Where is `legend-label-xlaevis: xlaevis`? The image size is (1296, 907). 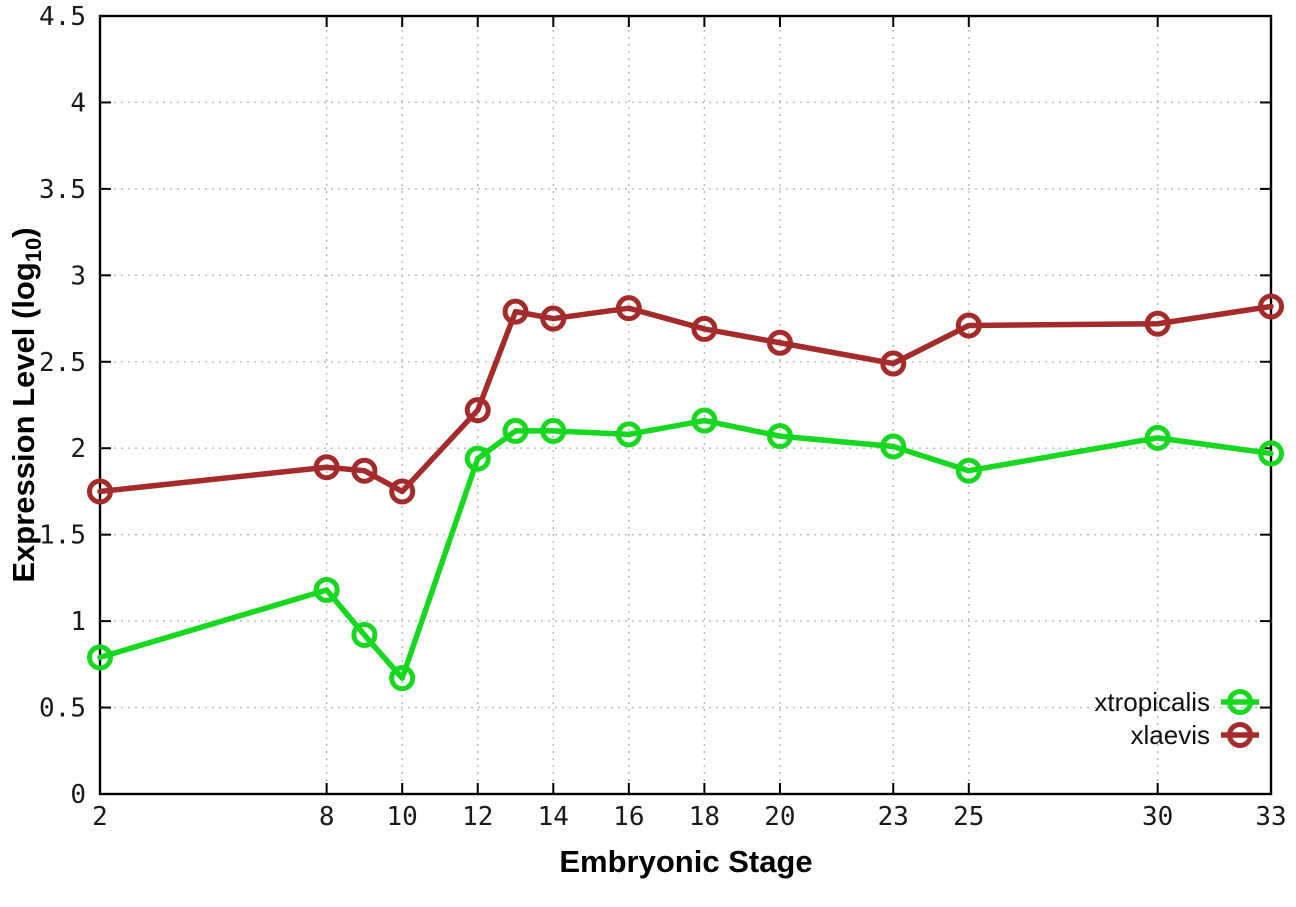
legend-label-xlaevis: xlaevis is located at coordinates (1170, 735).